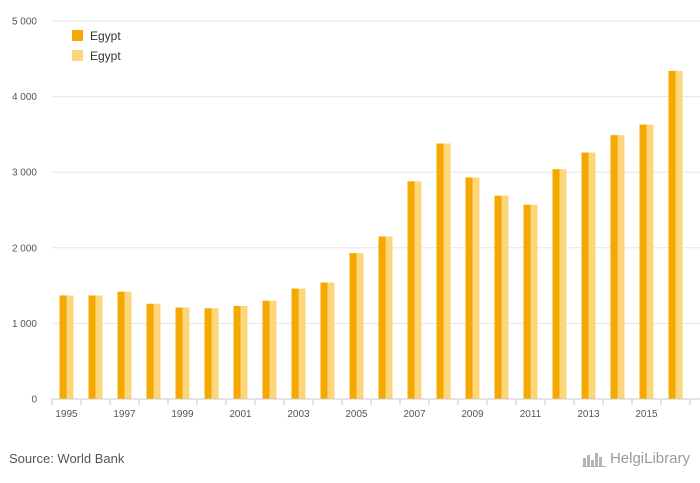  I want to click on bar-1-2008, so click(440, 271).